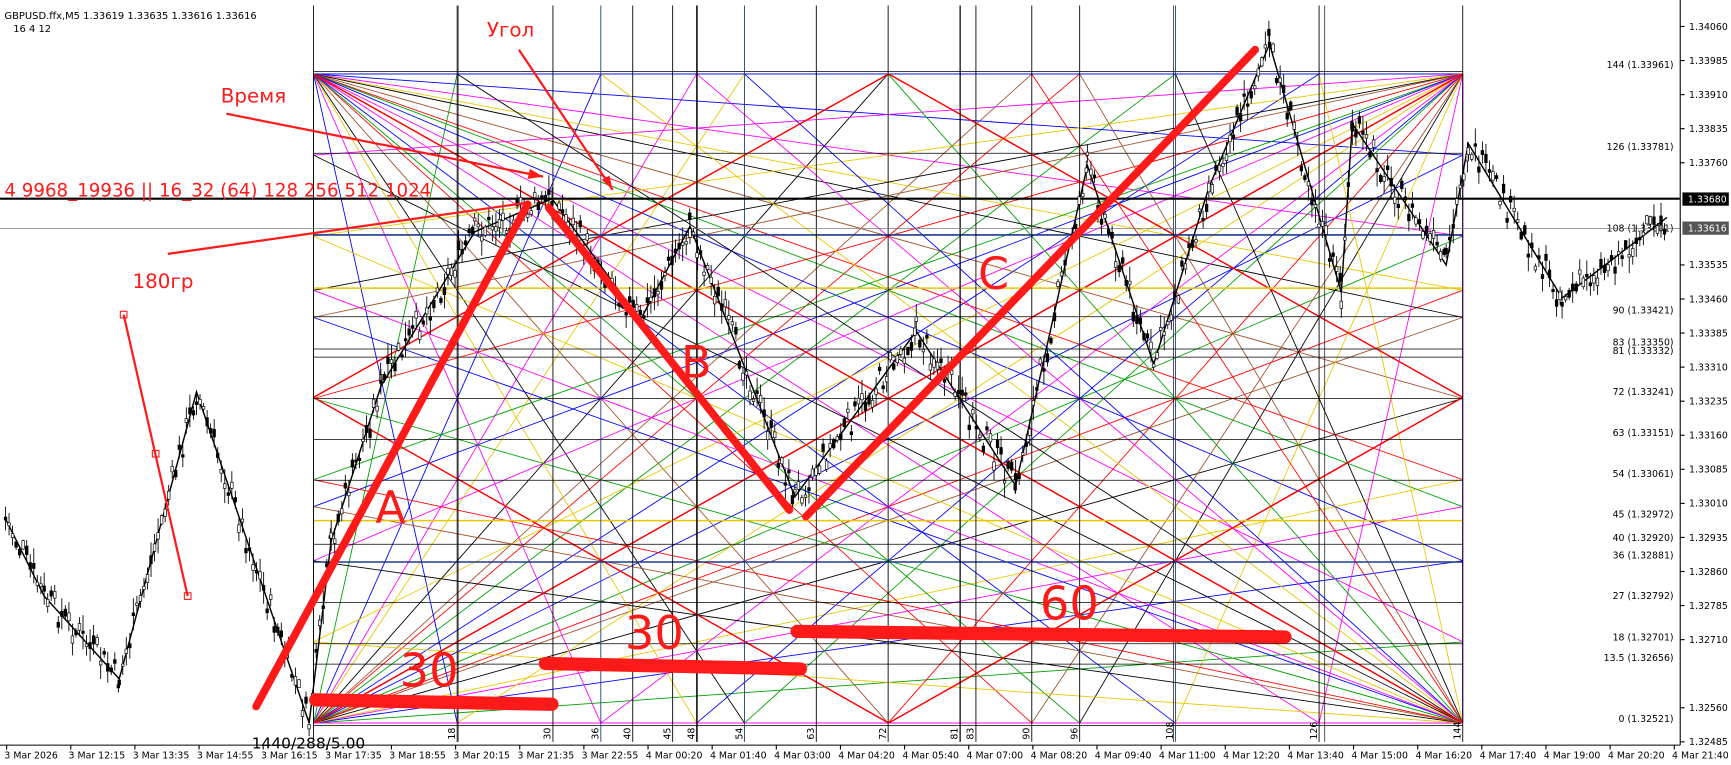 This screenshot has height=765, width=1731. What do you see at coordinates (1708, 401) in the screenshot?
I see `price-label: 1.33235` at bounding box center [1708, 401].